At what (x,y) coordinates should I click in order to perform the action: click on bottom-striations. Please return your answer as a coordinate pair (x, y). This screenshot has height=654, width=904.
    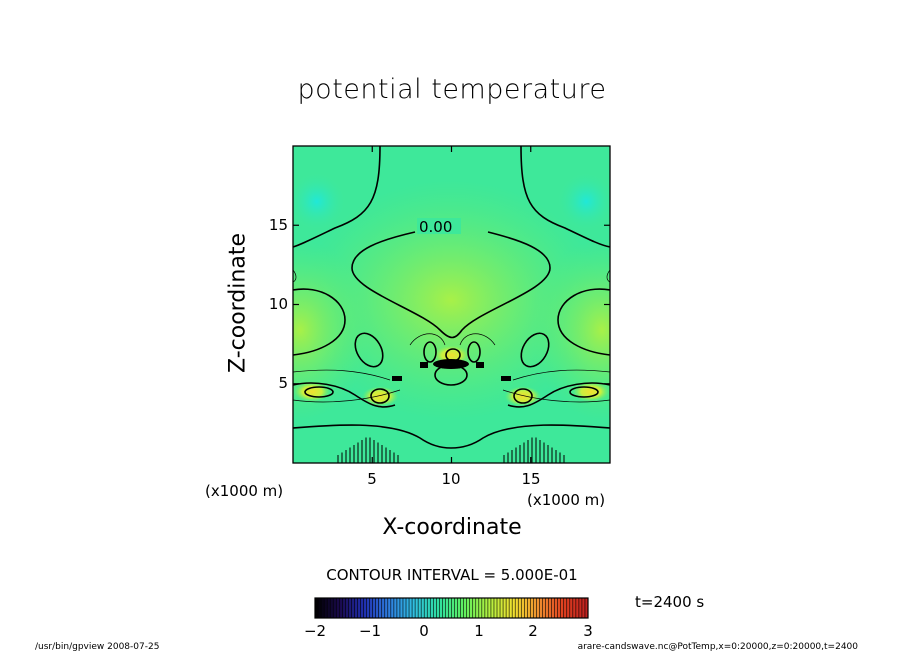
    Looking at the image, I should click on (451, 450).